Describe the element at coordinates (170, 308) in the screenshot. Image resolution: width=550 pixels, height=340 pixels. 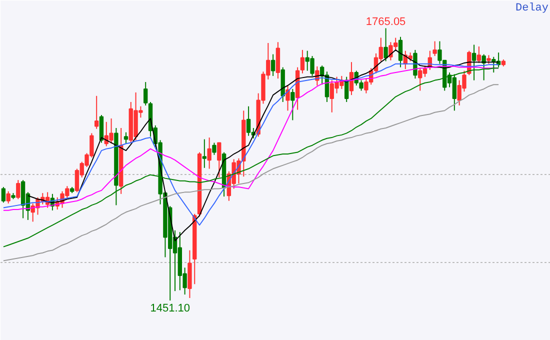
I see `annotation: 1451.10` at that location.